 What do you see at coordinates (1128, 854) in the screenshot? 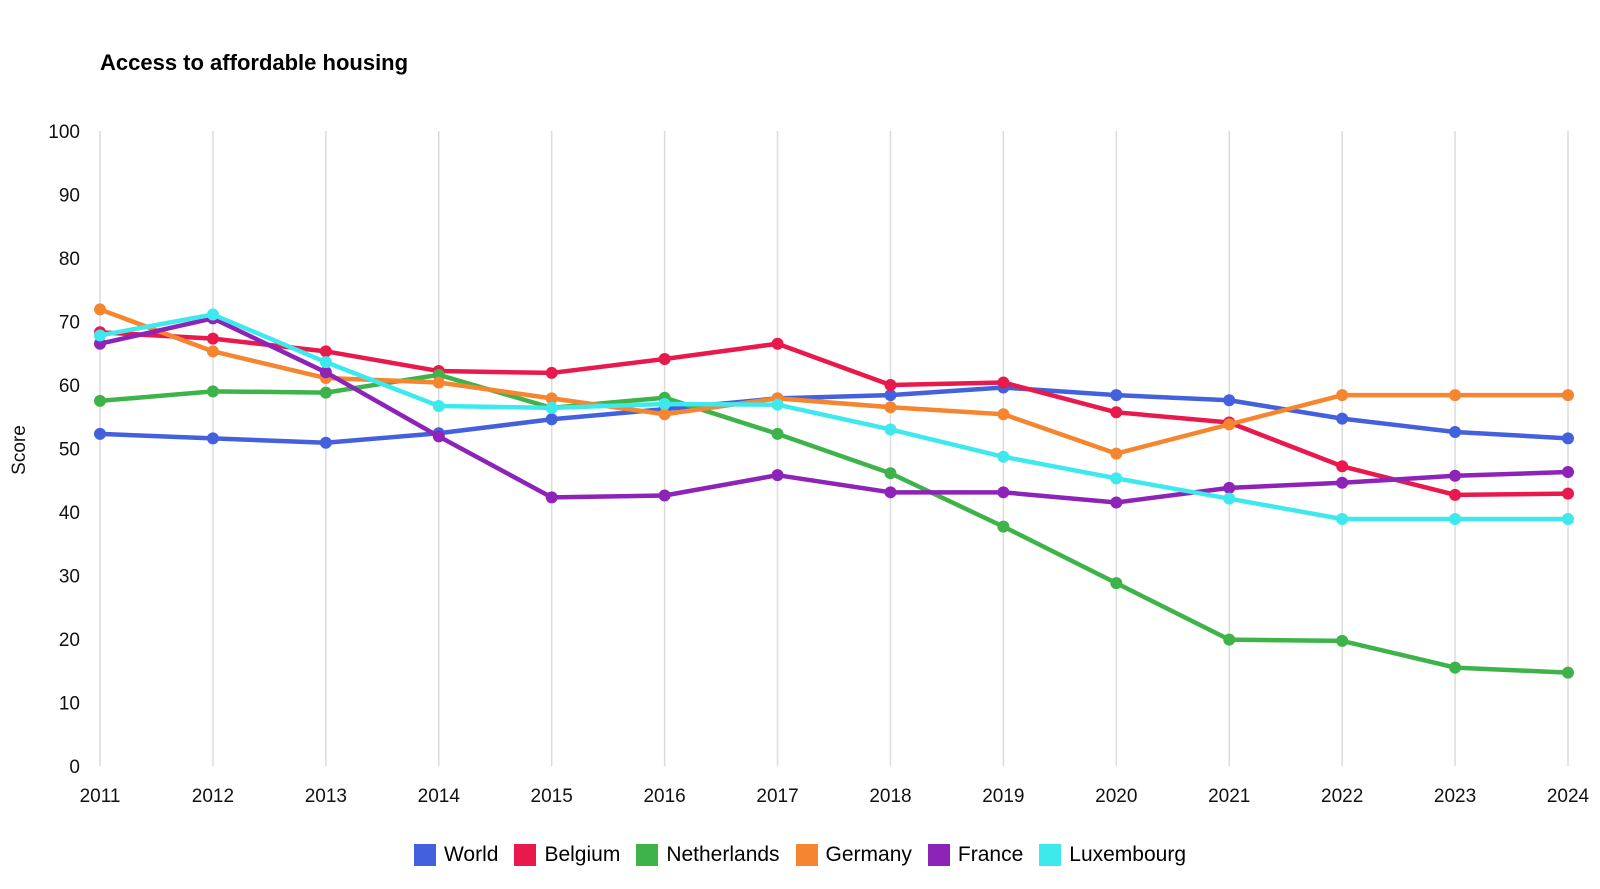
I see `legend-label: Luxembourg` at bounding box center [1128, 854].